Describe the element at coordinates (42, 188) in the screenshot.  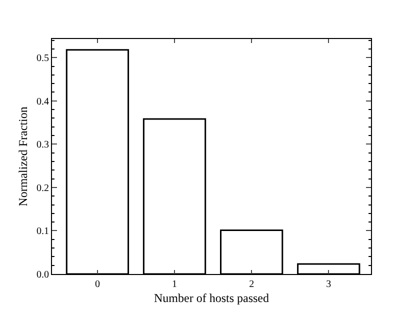
I see `y-tick-label: 0.2` at that location.